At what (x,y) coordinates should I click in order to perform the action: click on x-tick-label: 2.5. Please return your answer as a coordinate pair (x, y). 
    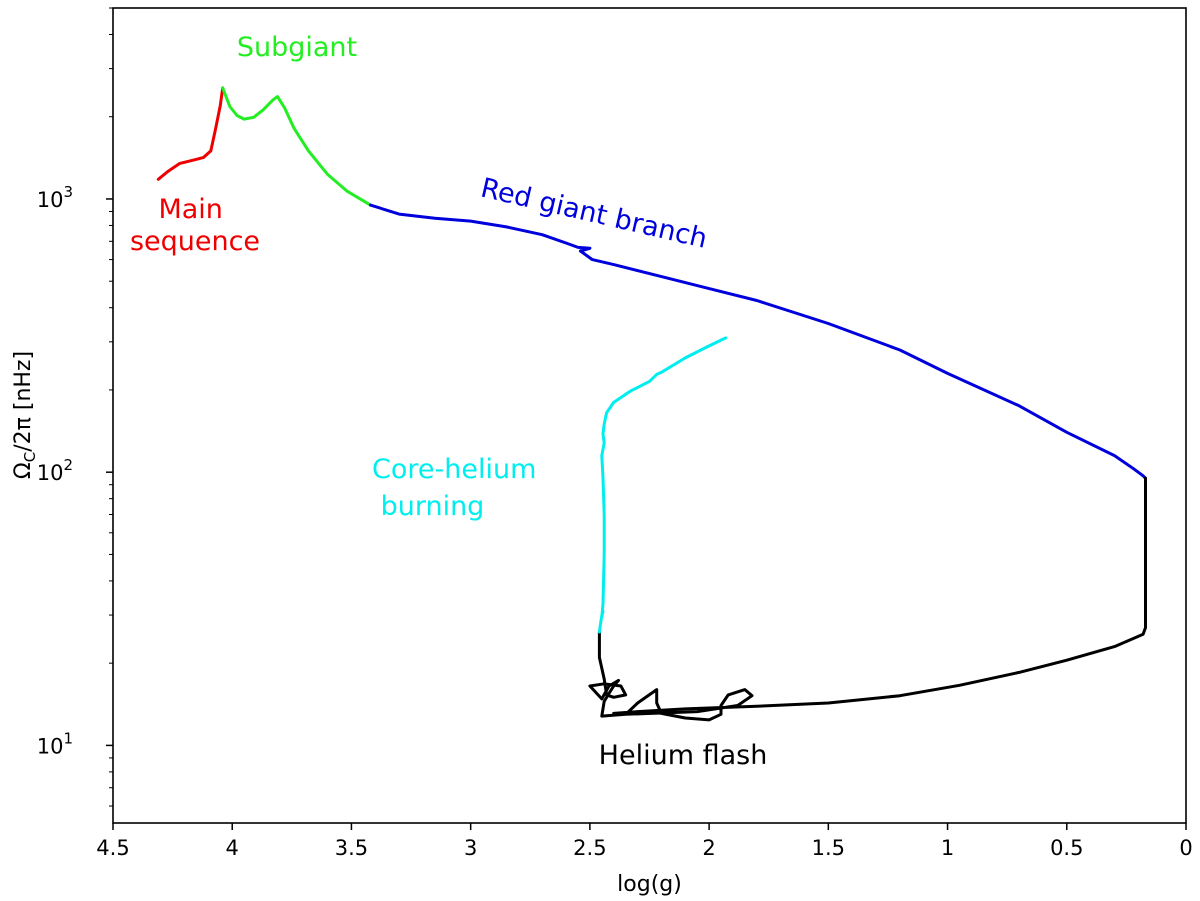
    Looking at the image, I should click on (589, 848).